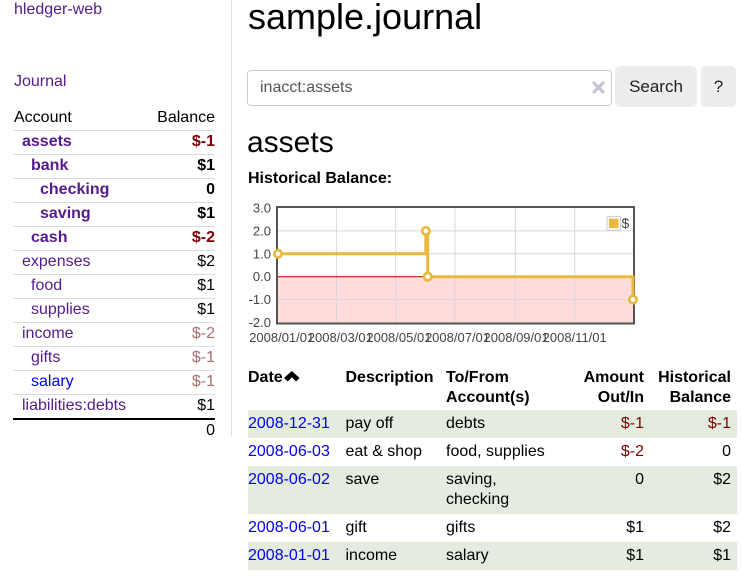 This screenshot has height=582, width=742. Describe the element at coordinates (262, 208) in the screenshot. I see `svg-text: 3.0` at that location.